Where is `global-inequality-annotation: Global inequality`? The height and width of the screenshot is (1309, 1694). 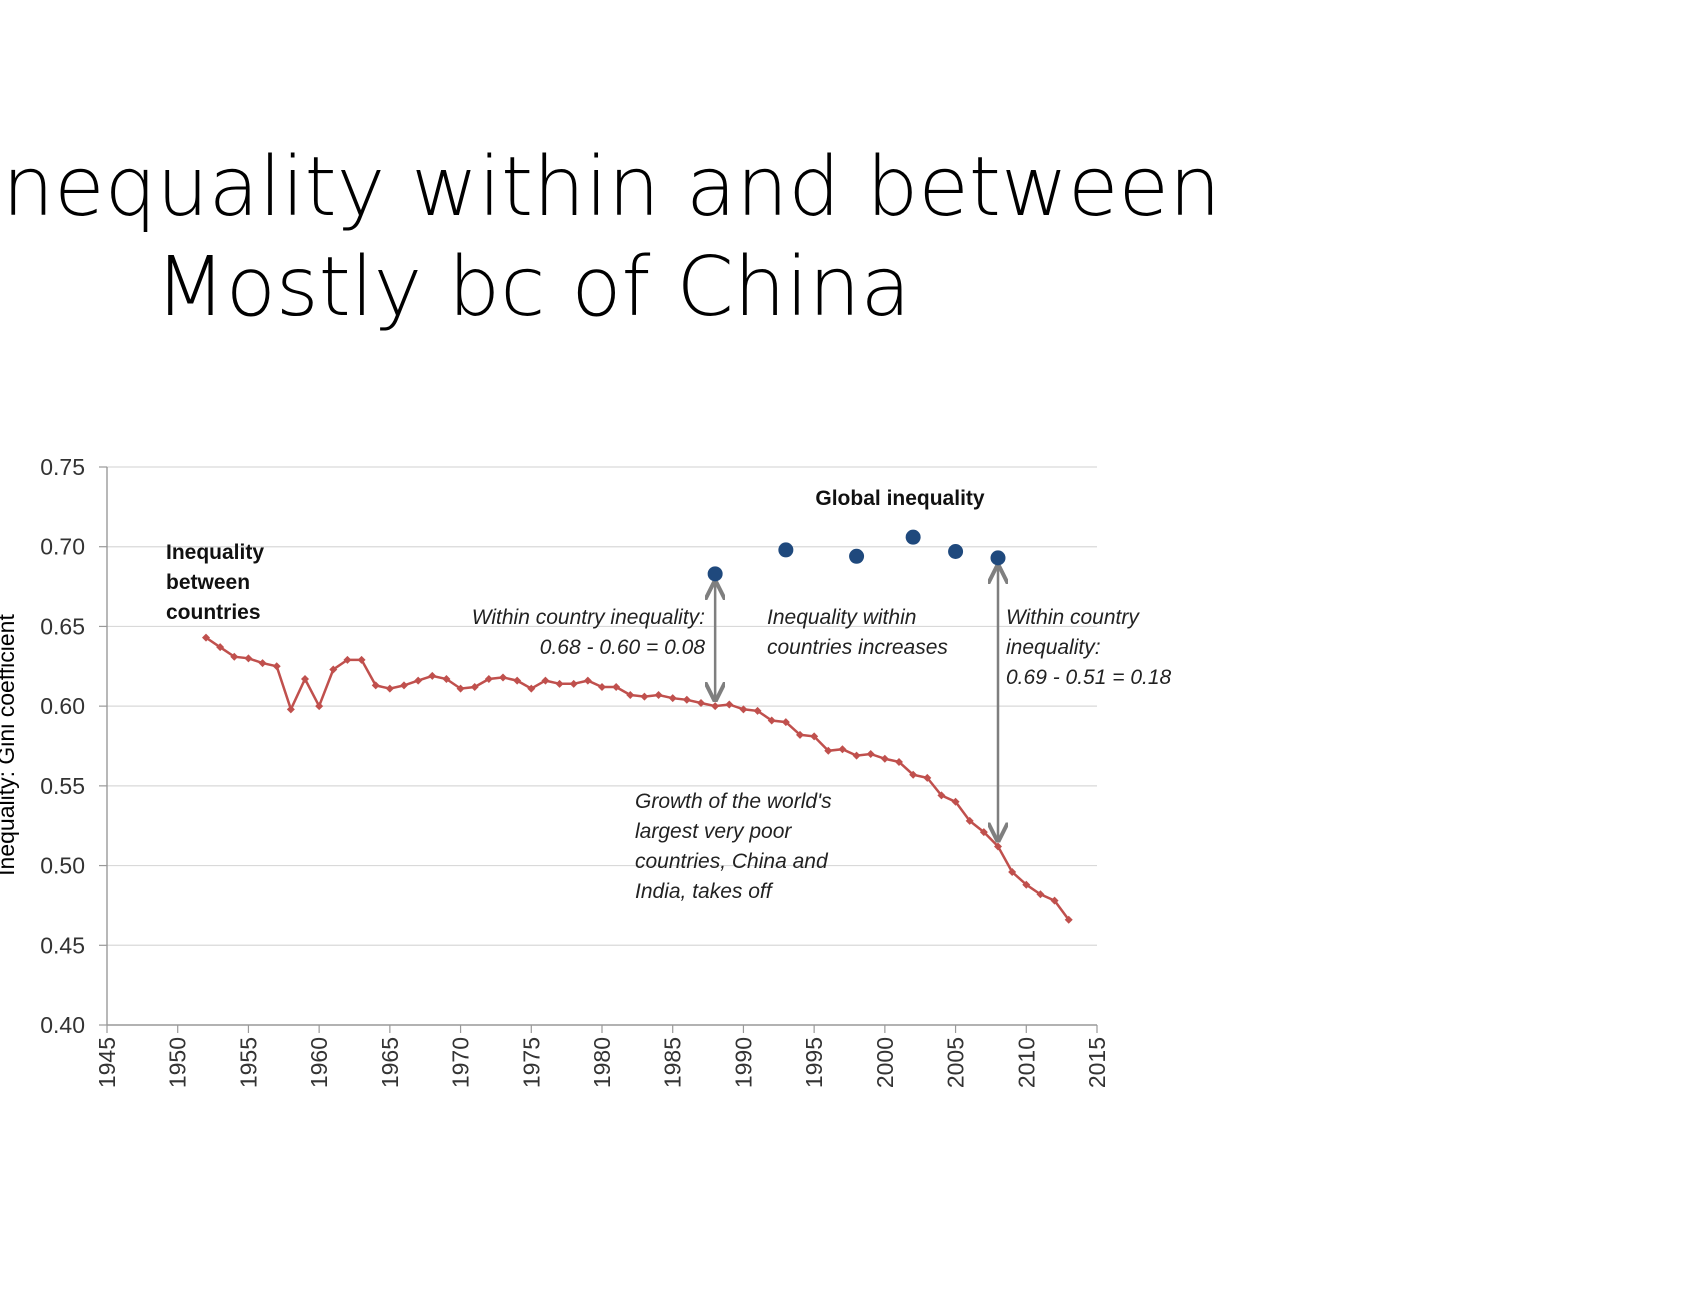 global-inequality-annotation: Global inequality is located at coordinates (900, 498).